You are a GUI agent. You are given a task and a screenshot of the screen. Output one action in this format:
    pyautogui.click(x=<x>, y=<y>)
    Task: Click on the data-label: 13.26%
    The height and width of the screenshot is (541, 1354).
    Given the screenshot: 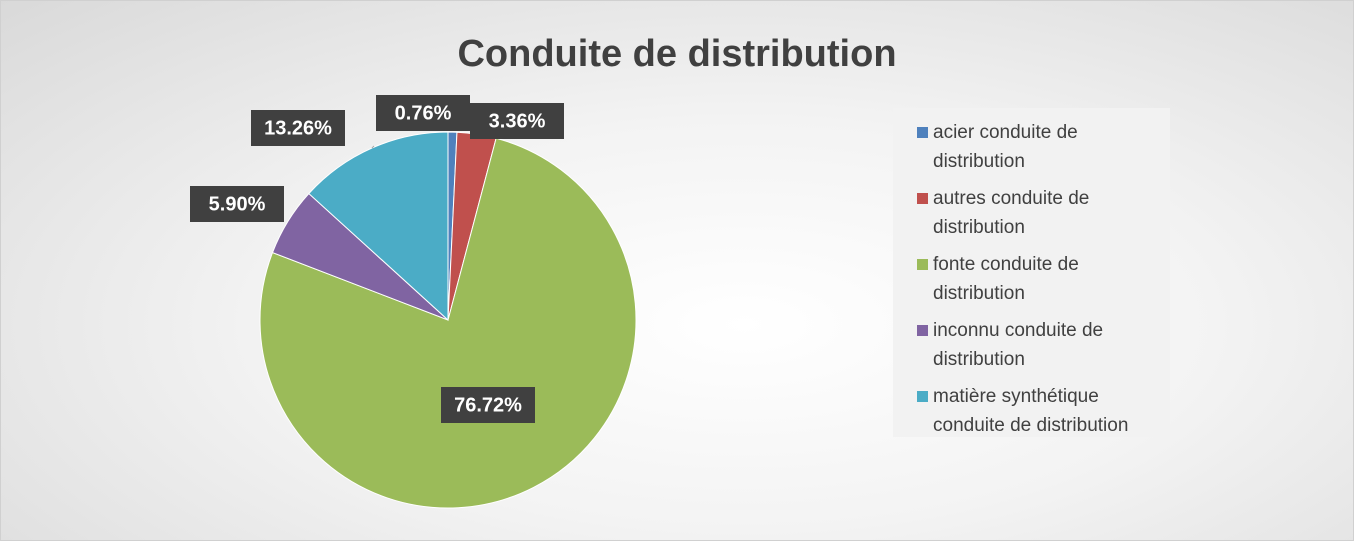 What is the action you would take?
    pyautogui.click(x=298, y=128)
    